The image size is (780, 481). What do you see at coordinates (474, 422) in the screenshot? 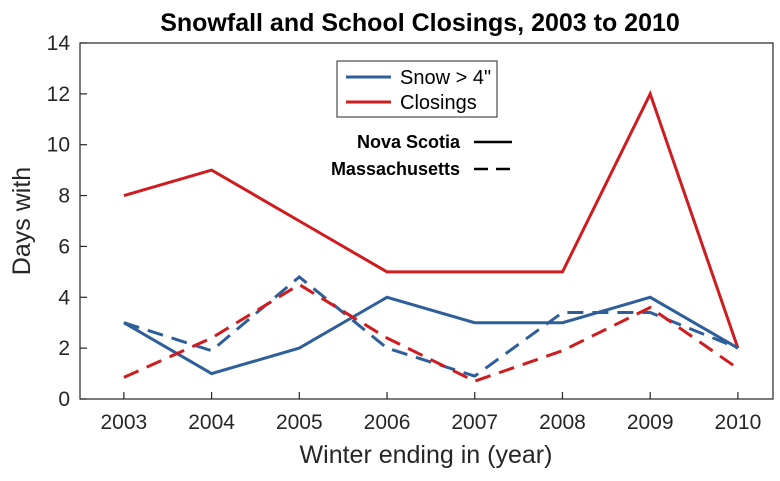
I see `x-tick-label: 2007` at bounding box center [474, 422].